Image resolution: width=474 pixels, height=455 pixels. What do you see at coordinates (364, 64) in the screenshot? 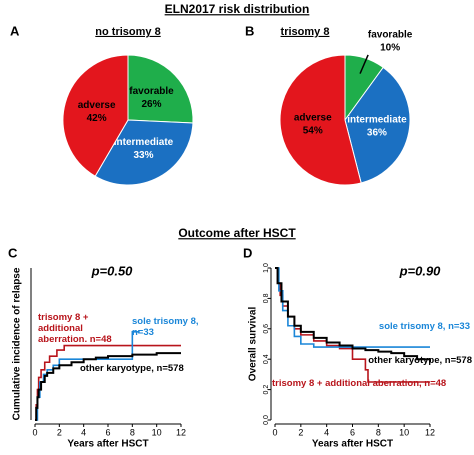
I see `leader-line` at bounding box center [364, 64].